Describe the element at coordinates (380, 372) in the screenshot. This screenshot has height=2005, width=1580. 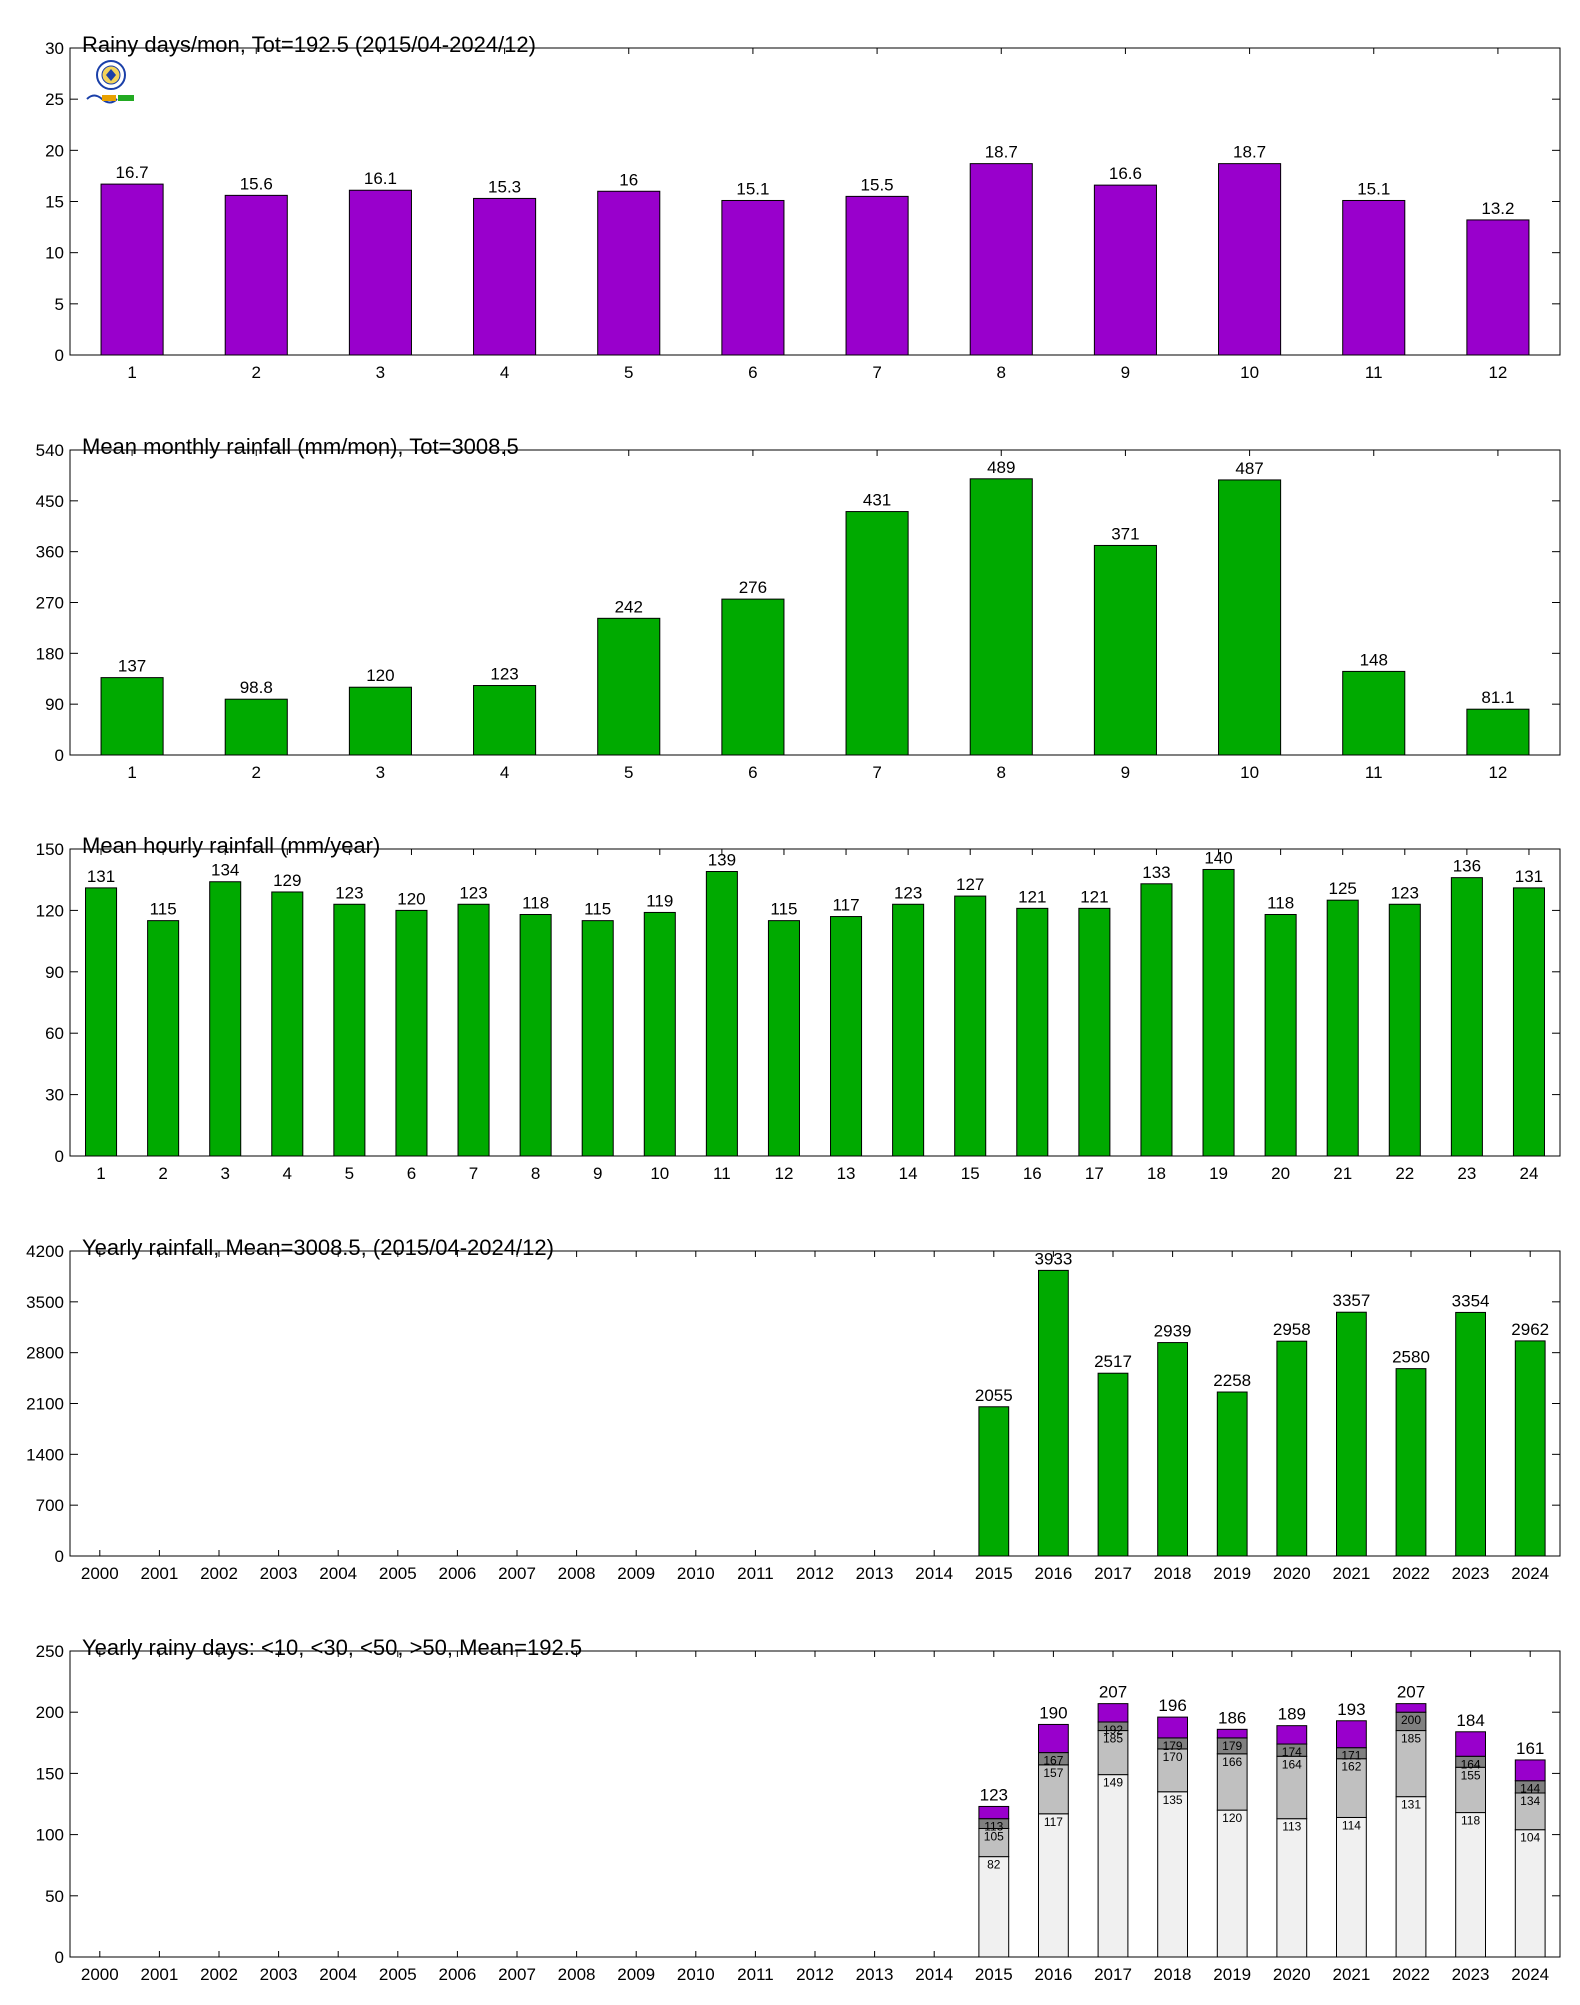
I see `x-tick-label: 3` at that location.